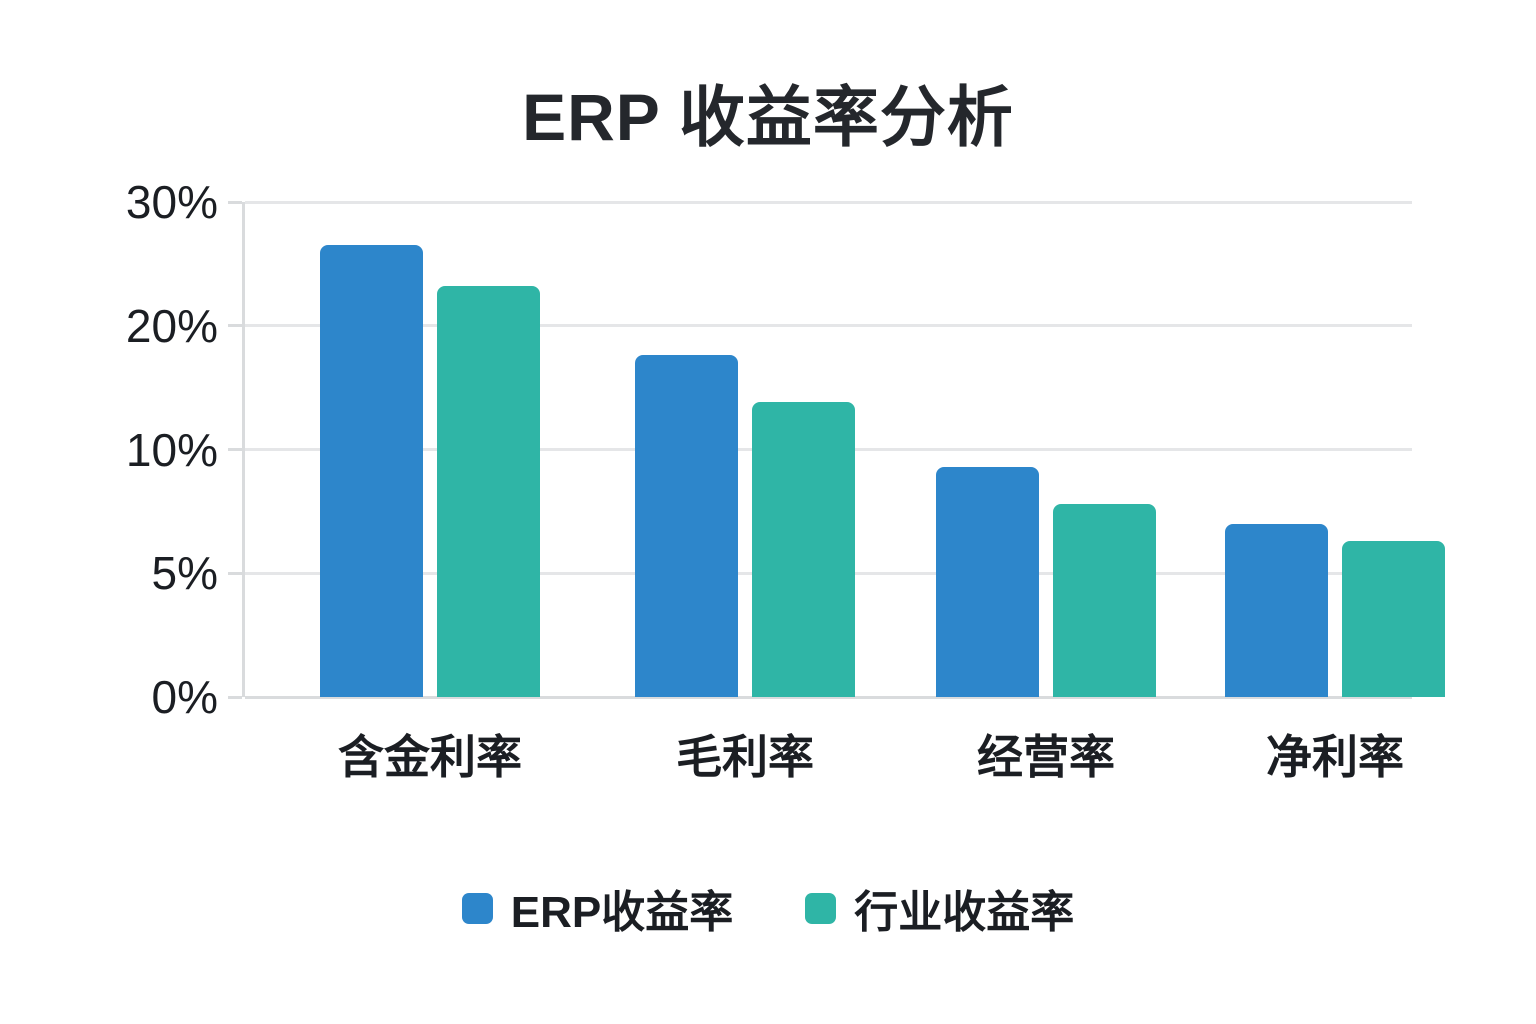 This screenshot has width=1536, height=1024. Describe the element at coordinates (686, 526) in the screenshot. I see `bar-series1-cat2` at that location.